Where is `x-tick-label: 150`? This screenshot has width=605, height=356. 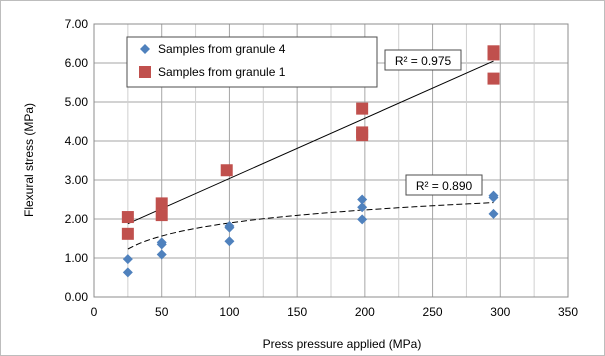
x-tick-label: 150 is located at coordinates (297, 312).